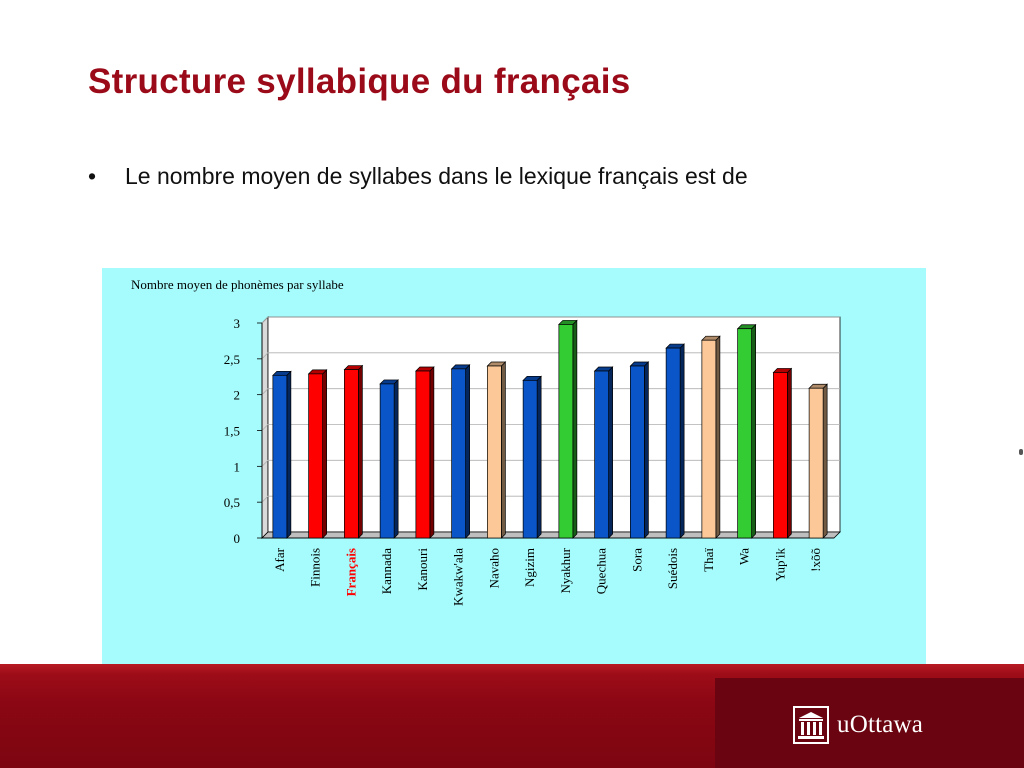 The image size is (1024, 768). Describe the element at coordinates (237, 466) in the screenshot. I see `y-tick-label: 1` at that location.